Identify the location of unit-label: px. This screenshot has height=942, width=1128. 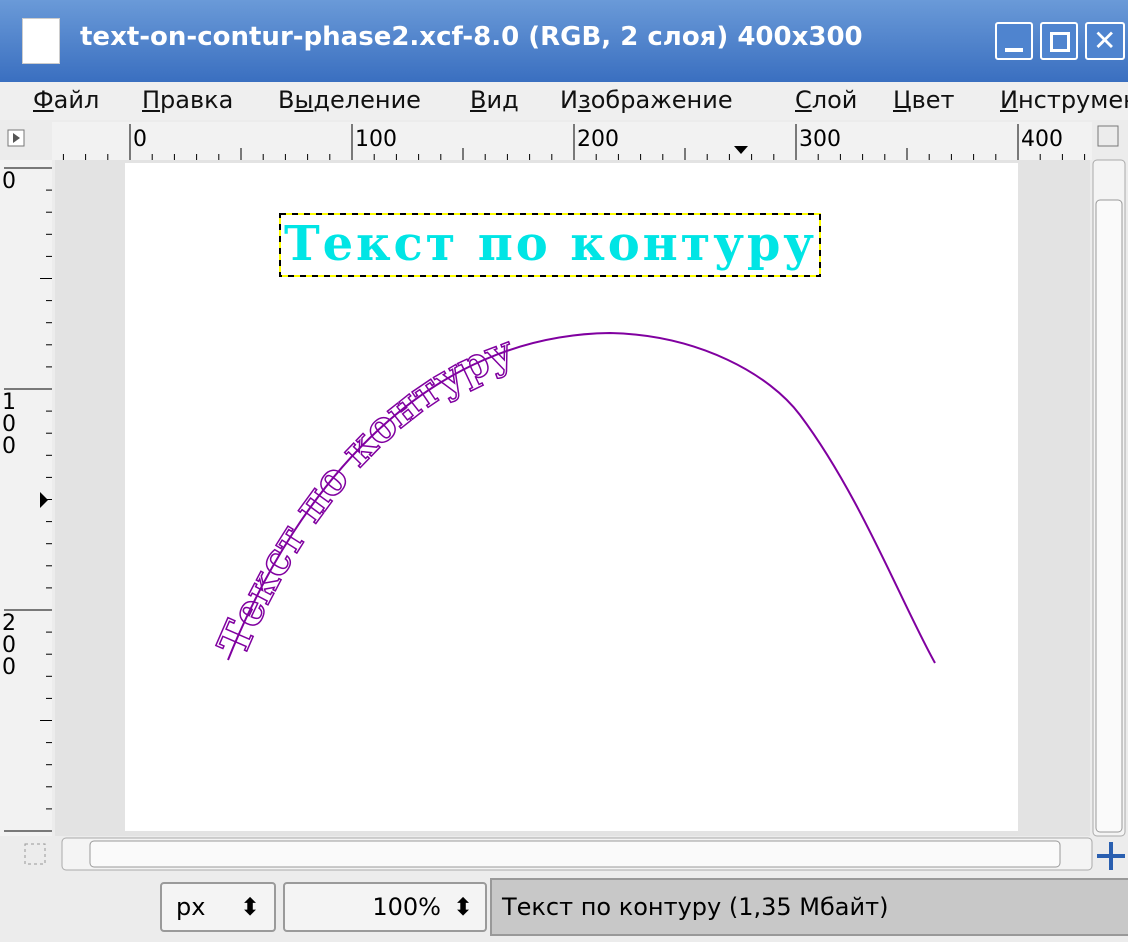
(191, 907).